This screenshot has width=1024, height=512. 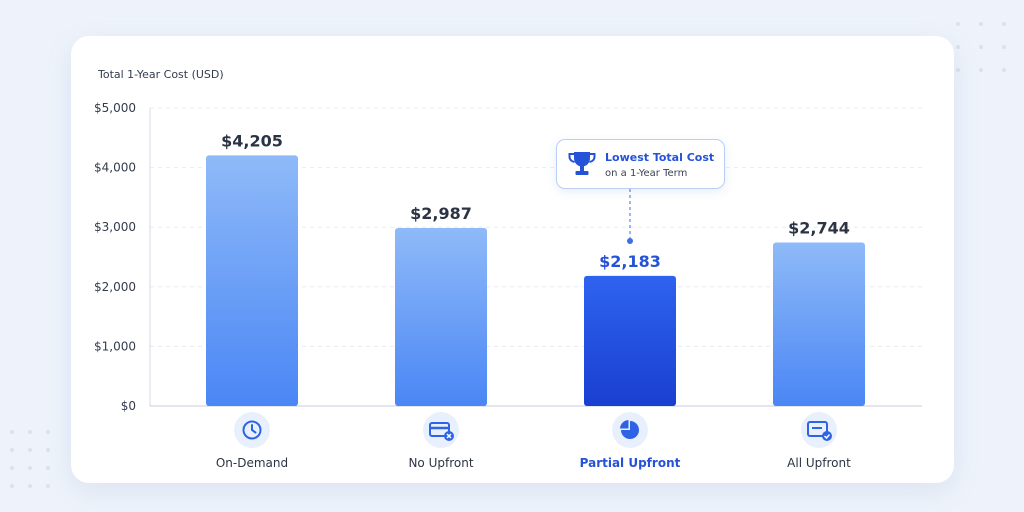 I want to click on y-tick-label: $5,000, so click(x=115, y=108).